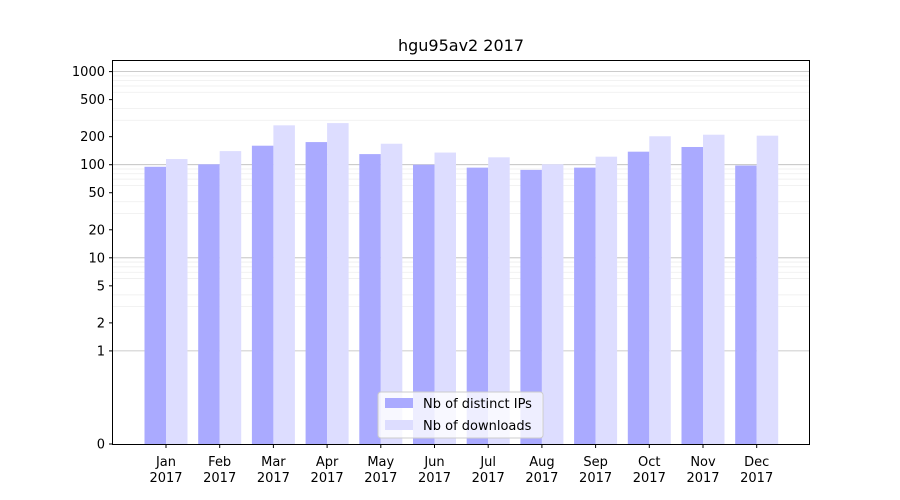 The height and width of the screenshot is (500, 900). What do you see at coordinates (101, 323) in the screenshot?
I see `y-tick-label: 2` at bounding box center [101, 323].